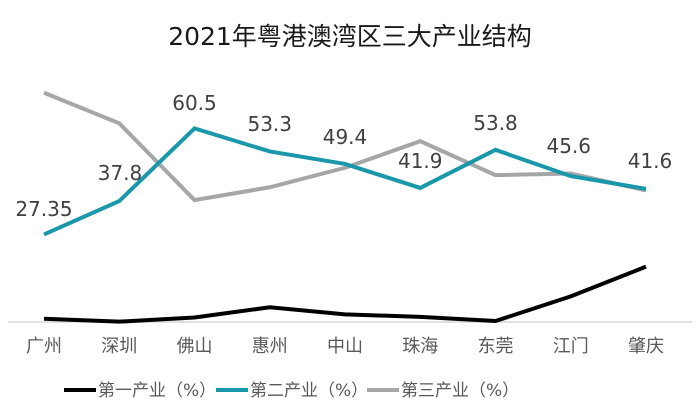 Image resolution: width=700 pixels, height=420 pixels. What do you see at coordinates (345, 137) in the screenshot?
I see `data-label: 49.4` at bounding box center [345, 137].